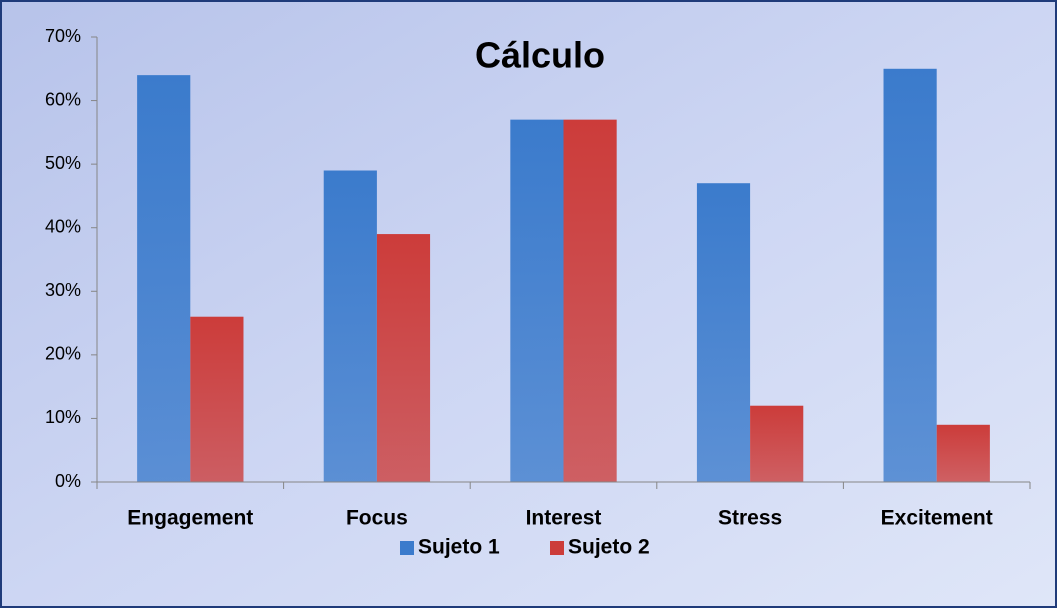 The image size is (1057, 608). I want to click on x-tick-label: Stress, so click(750, 518).